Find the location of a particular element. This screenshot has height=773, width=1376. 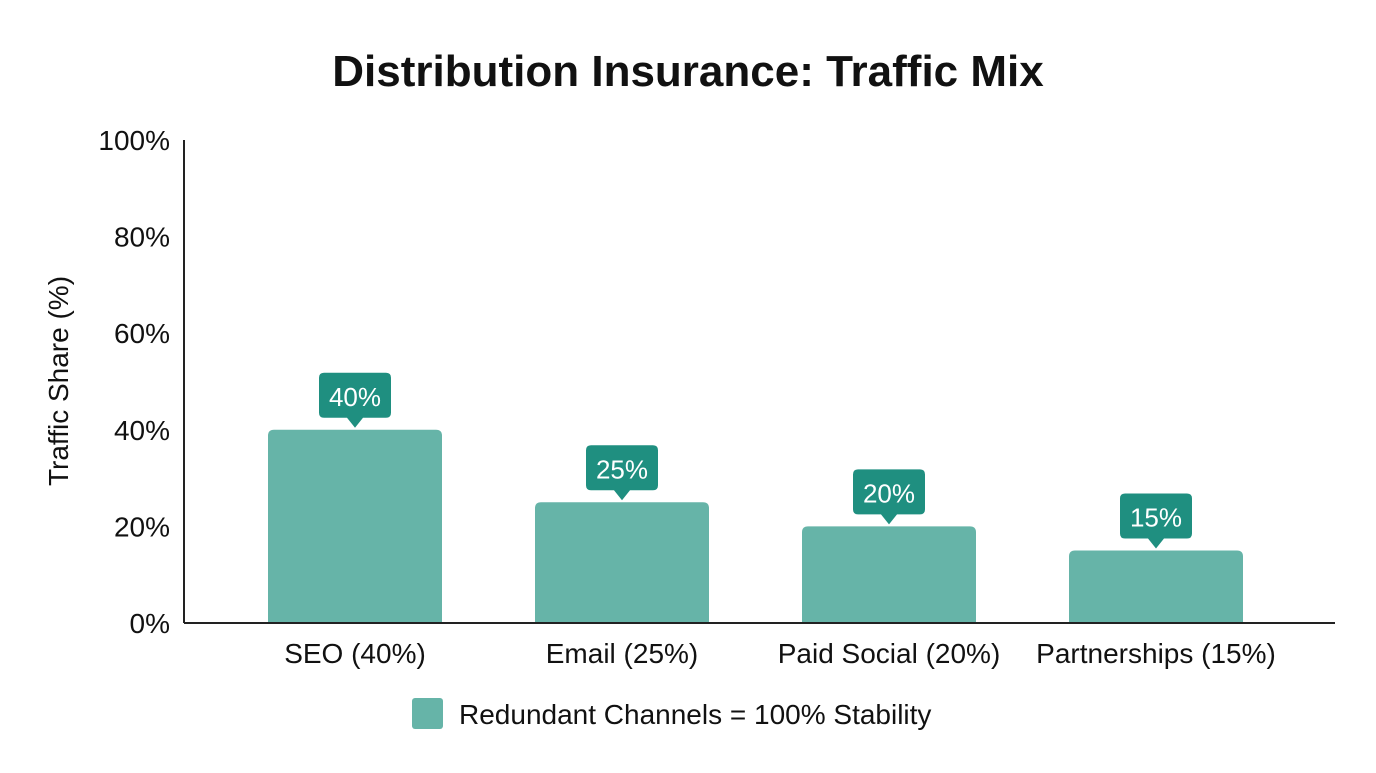

y-tick-label: 80% is located at coordinates (142, 237).